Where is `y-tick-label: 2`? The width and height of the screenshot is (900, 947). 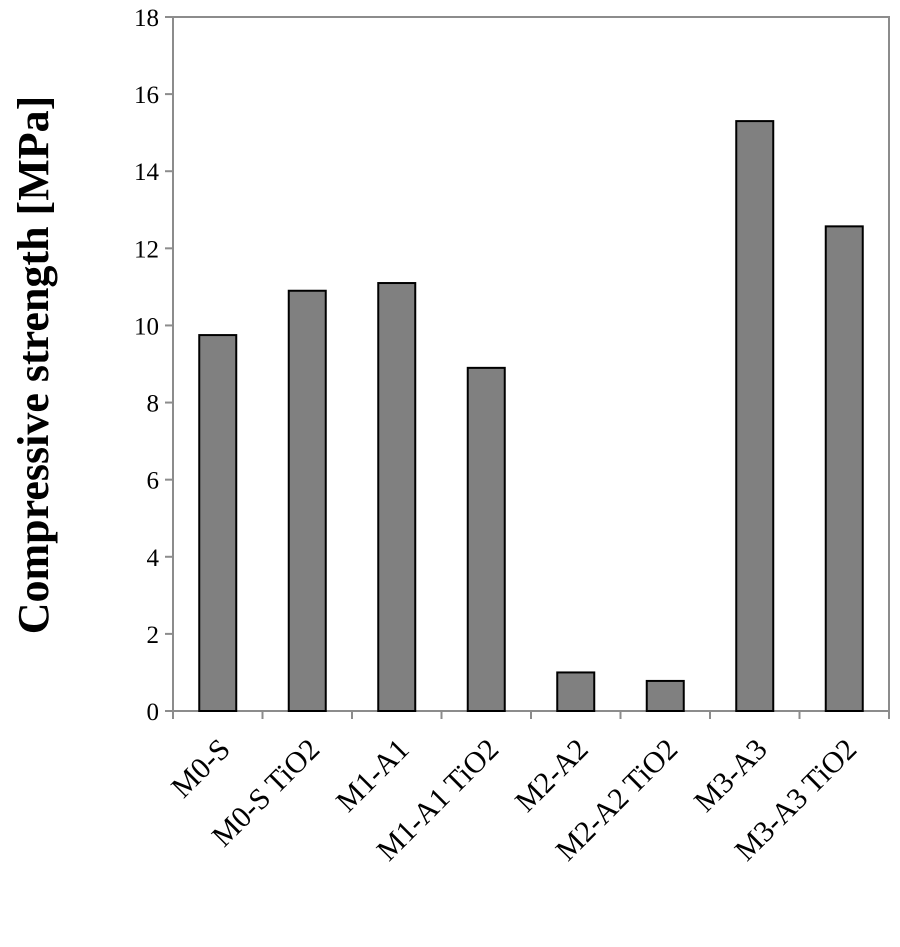
y-tick-label: 2 is located at coordinates (153, 635).